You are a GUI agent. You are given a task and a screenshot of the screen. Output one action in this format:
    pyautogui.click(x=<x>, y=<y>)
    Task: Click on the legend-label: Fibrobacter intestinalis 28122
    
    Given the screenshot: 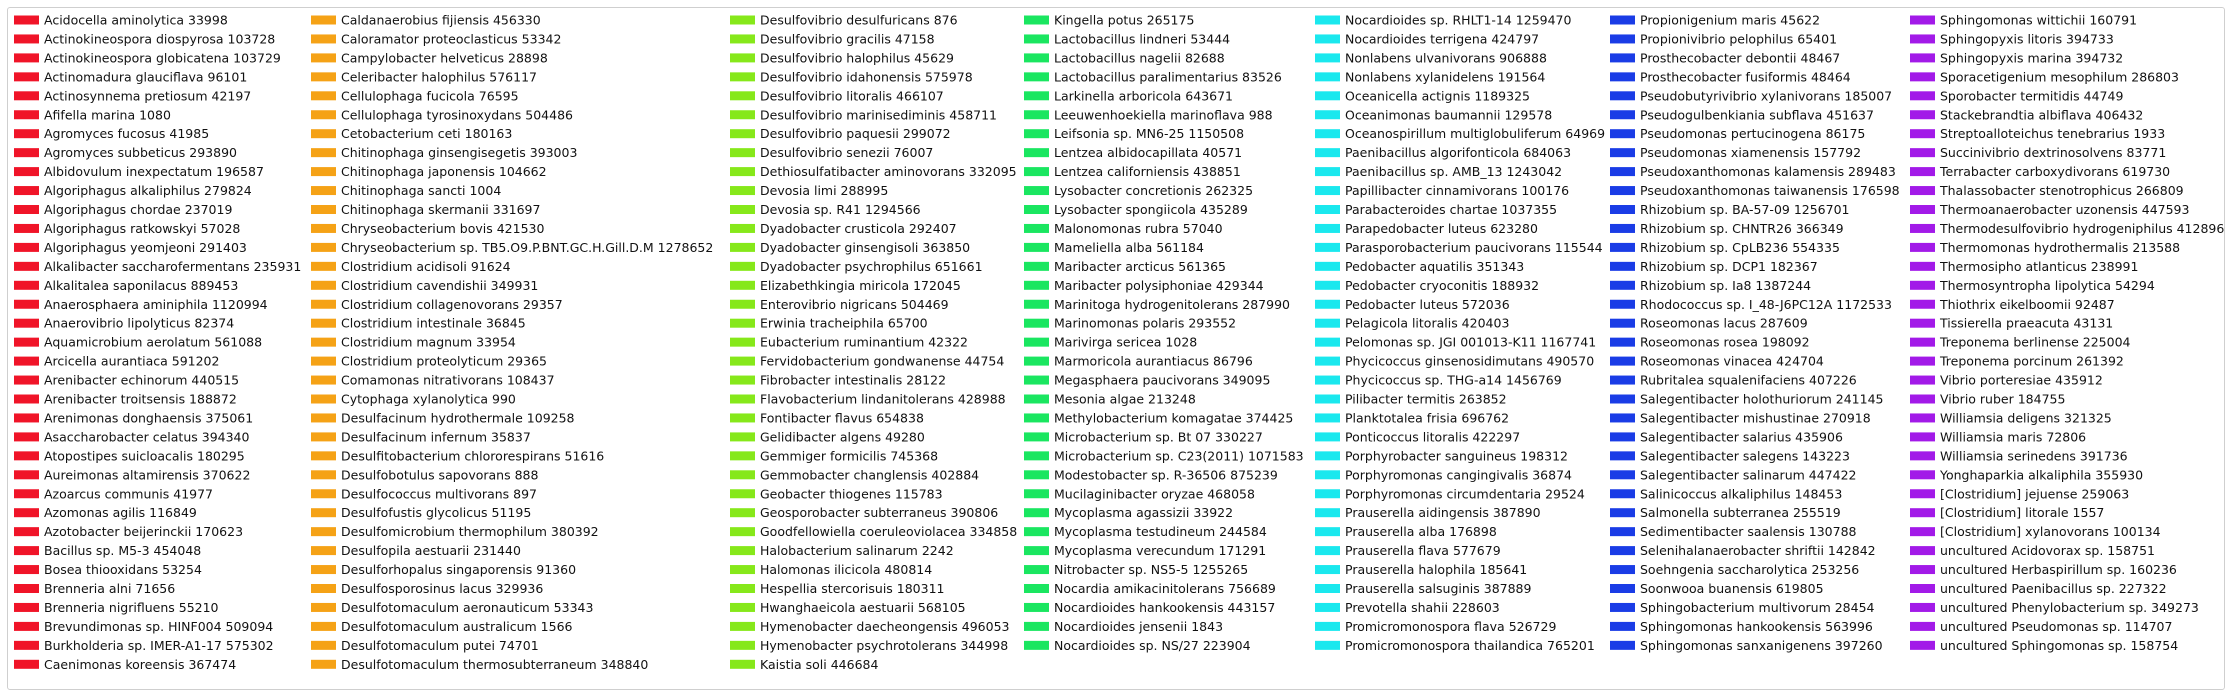 What is the action you would take?
    pyautogui.click(x=853, y=380)
    